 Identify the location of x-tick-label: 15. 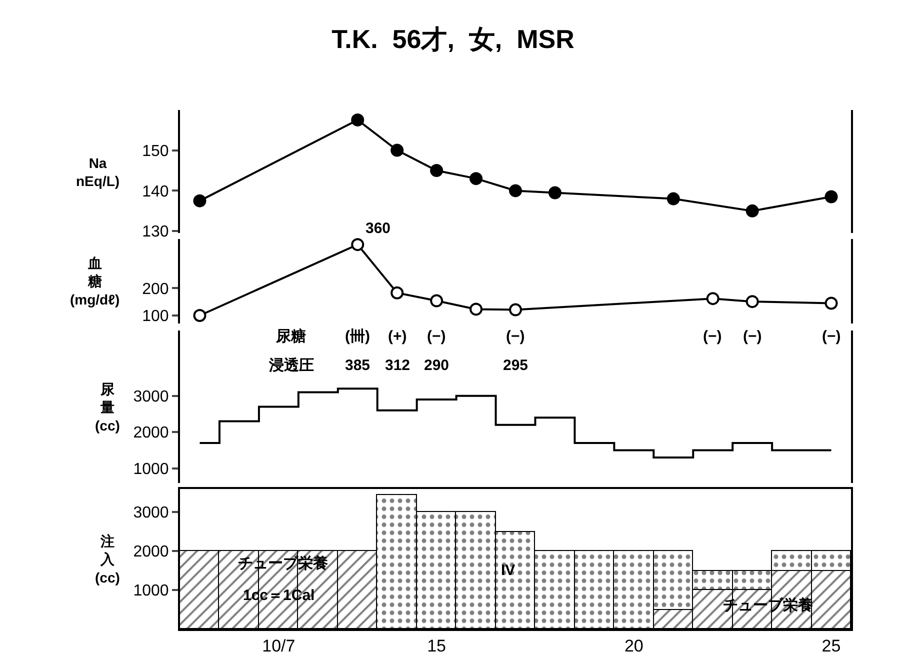
(436, 646).